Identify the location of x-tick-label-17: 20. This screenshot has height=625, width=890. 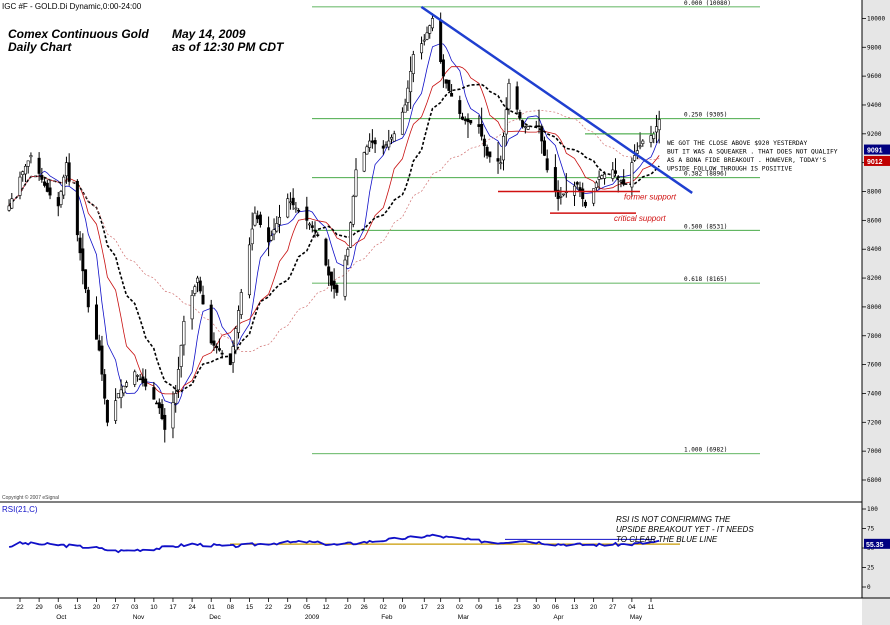
(348, 607).